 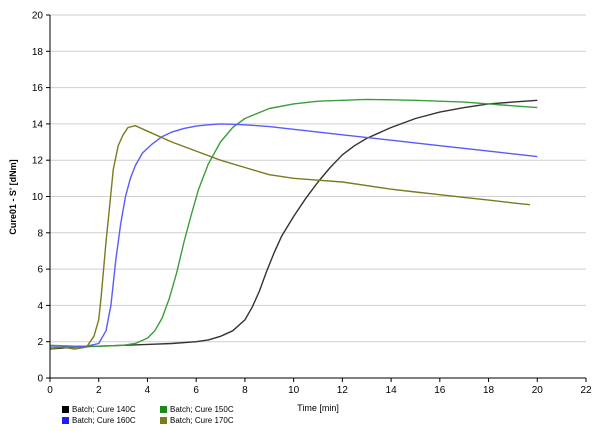 I want to click on legend-label: Batch; Cure 170C, so click(x=202, y=420).